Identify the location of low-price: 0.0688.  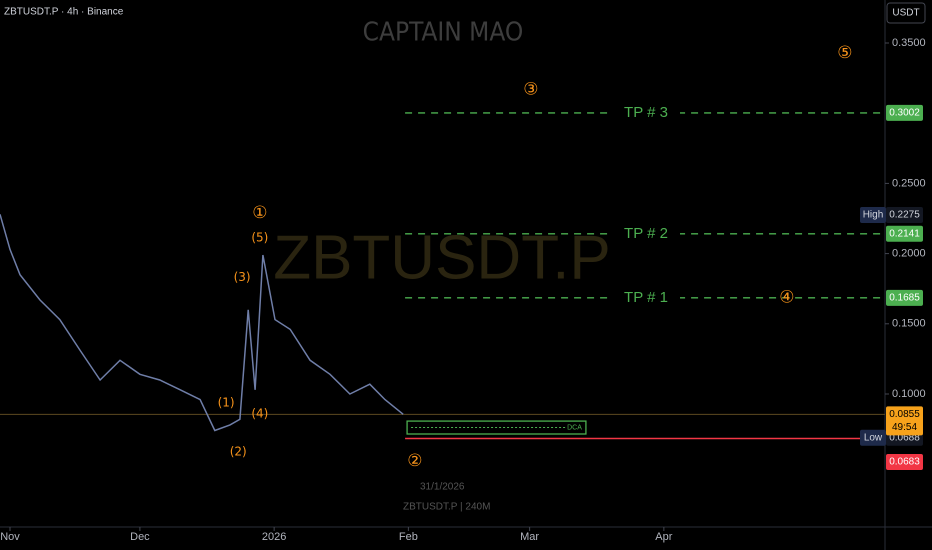
(904, 437).